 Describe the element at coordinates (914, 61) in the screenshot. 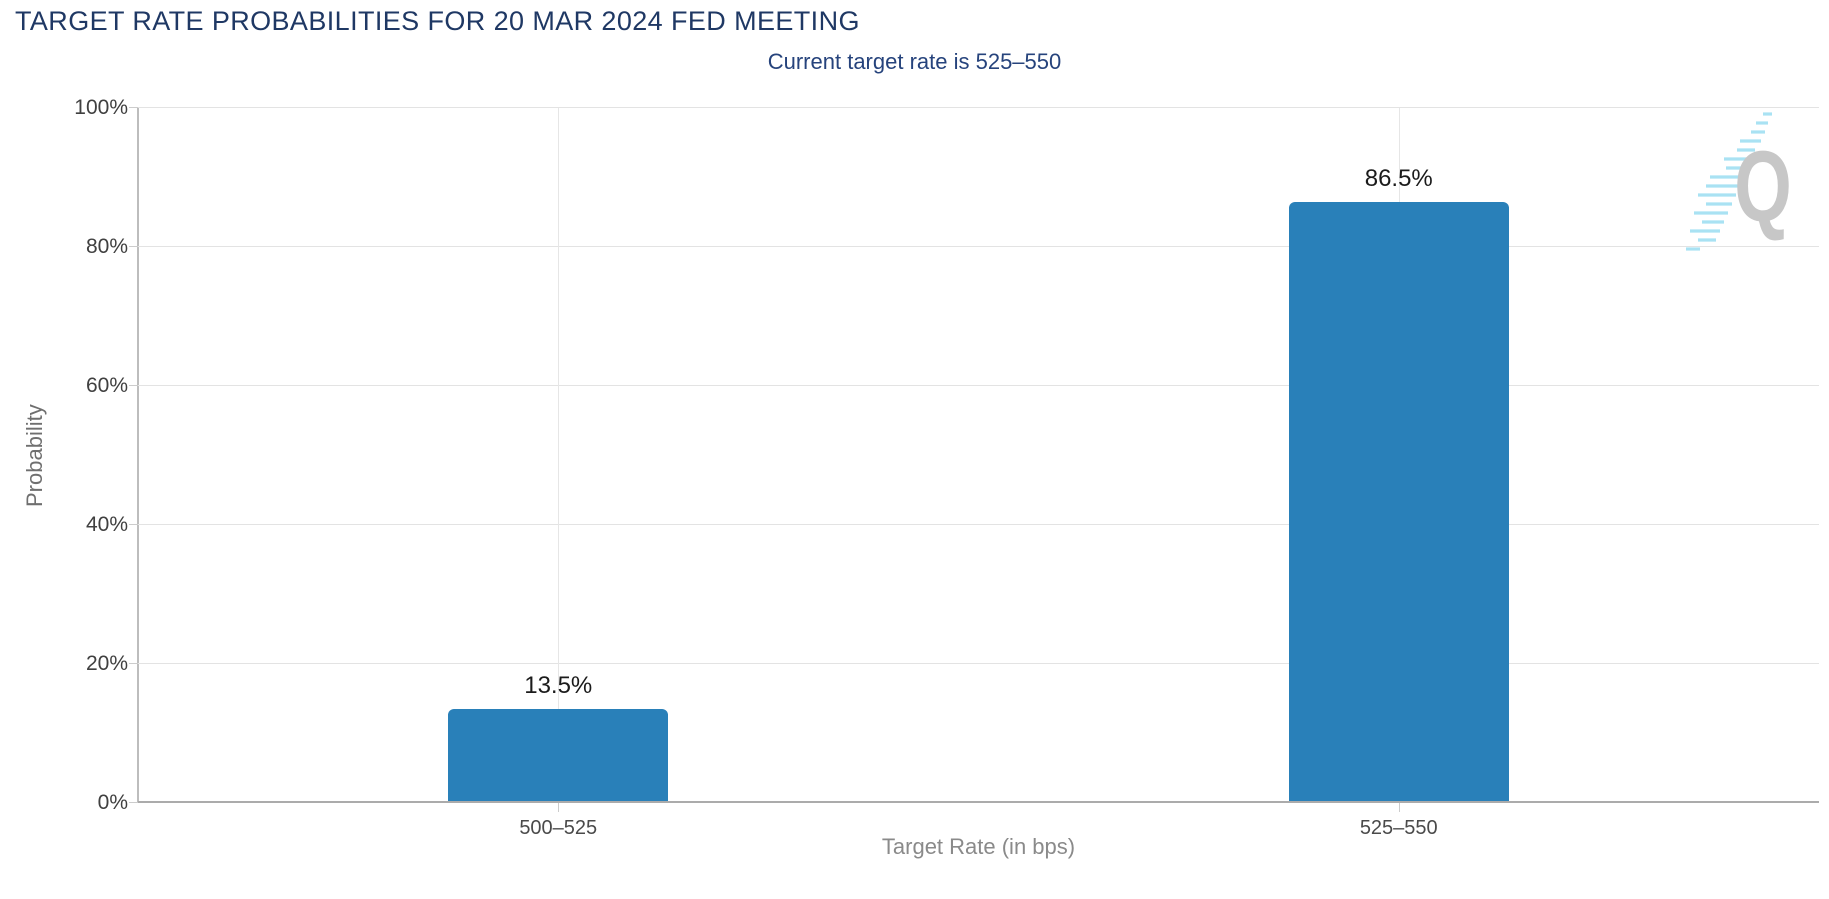

I see `chart-subtitle: Current target rate is 525–550` at that location.